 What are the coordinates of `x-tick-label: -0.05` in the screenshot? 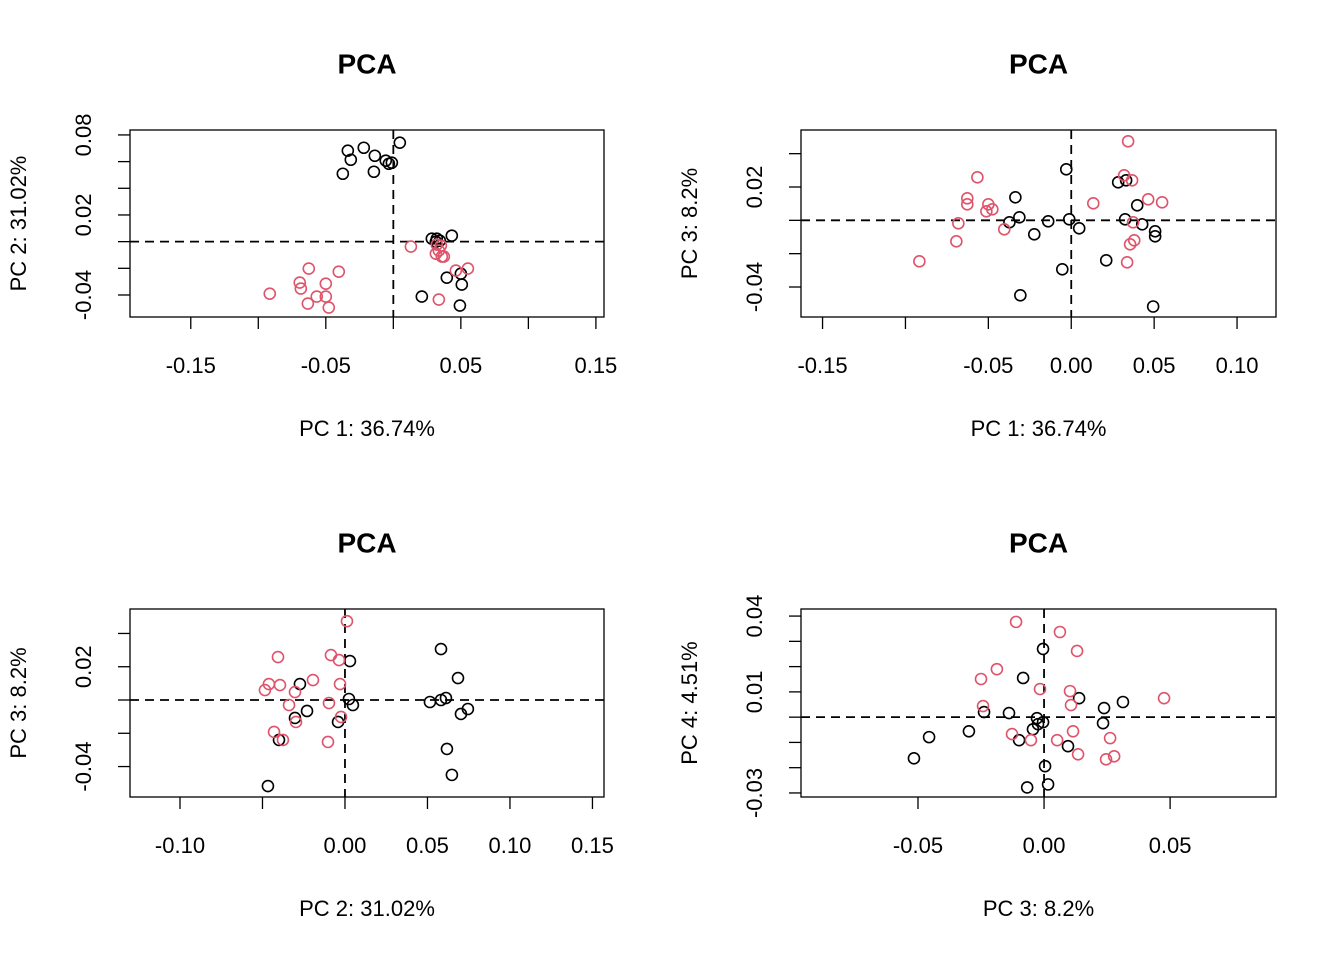 It's located at (988, 365).